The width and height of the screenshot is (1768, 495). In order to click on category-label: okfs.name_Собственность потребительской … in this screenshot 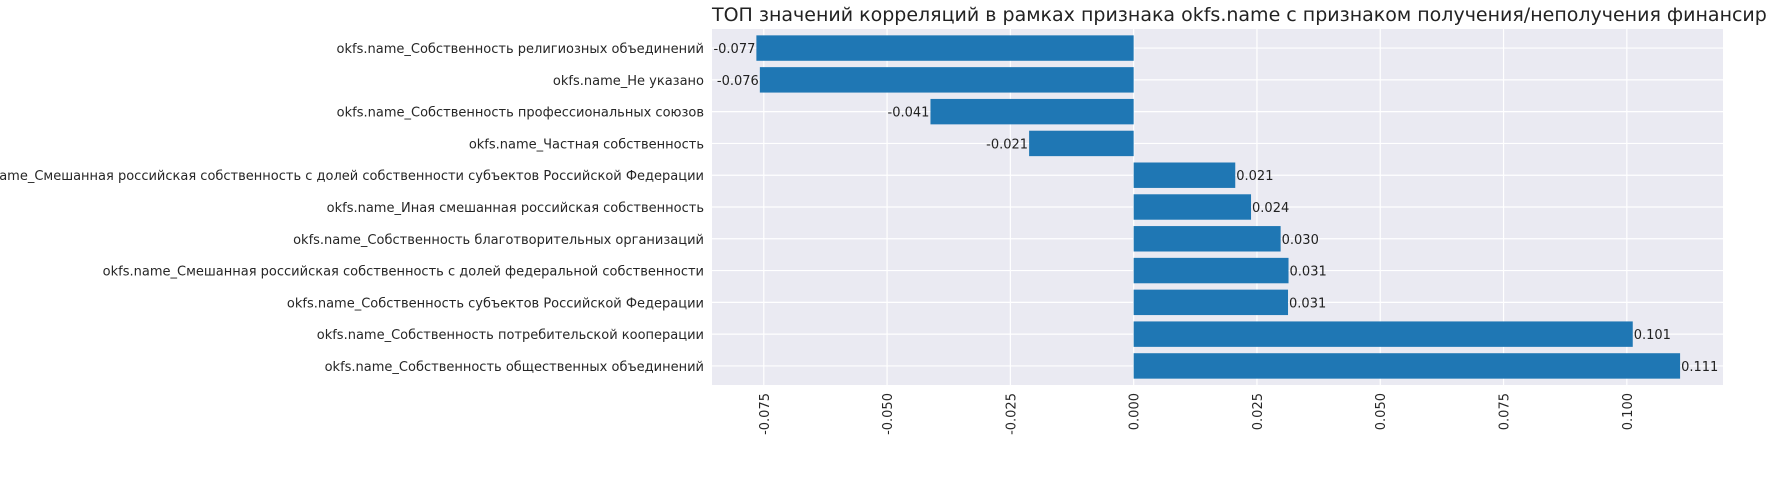, I will do `click(510, 335)`.